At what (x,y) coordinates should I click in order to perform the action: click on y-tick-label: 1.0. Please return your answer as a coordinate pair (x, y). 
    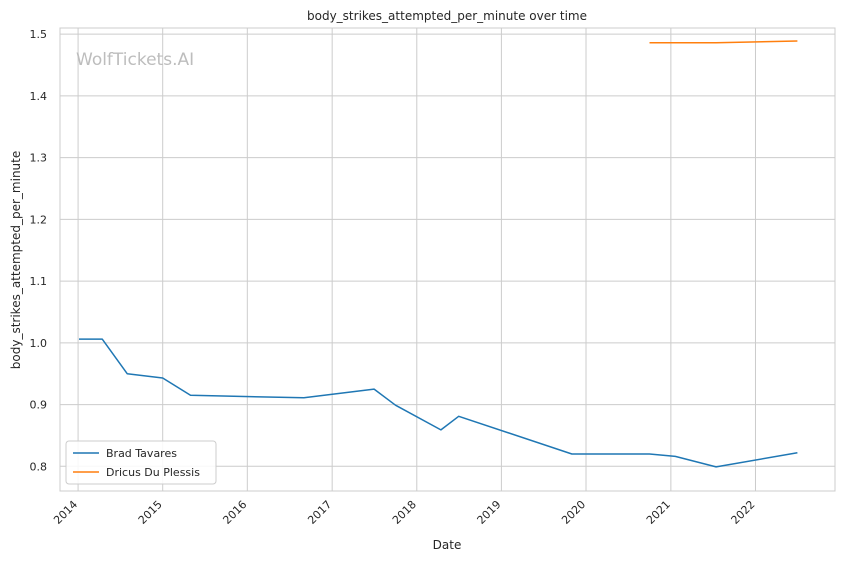
    Looking at the image, I should click on (39, 343).